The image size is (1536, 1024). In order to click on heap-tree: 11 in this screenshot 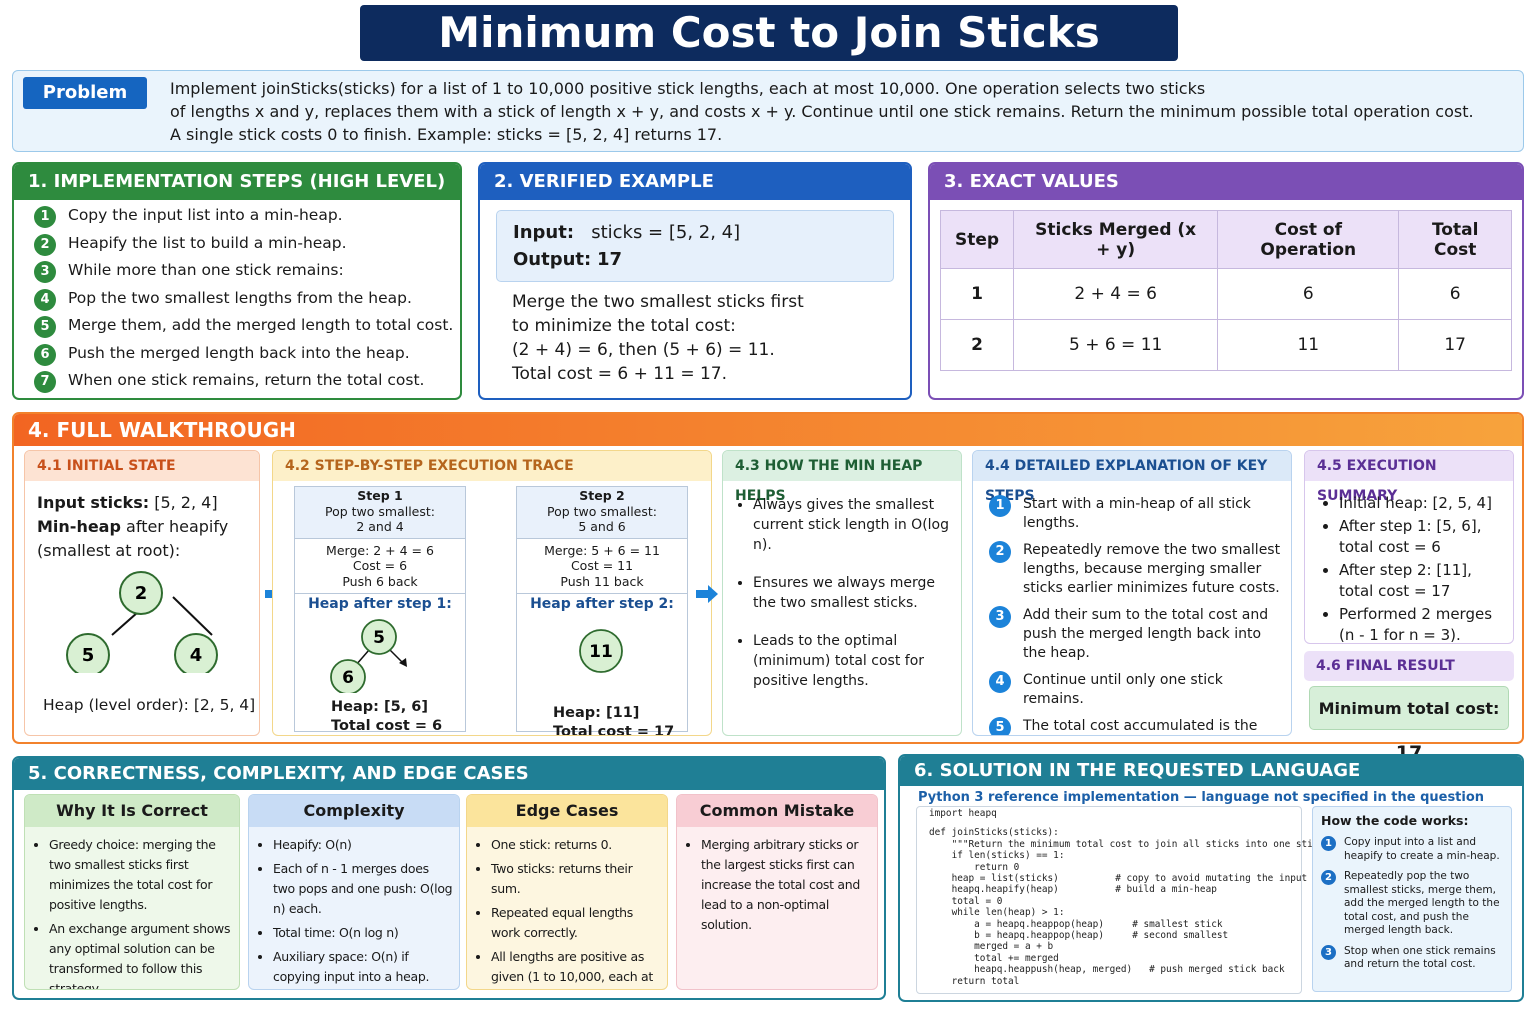, I will do `click(601, 650)`.